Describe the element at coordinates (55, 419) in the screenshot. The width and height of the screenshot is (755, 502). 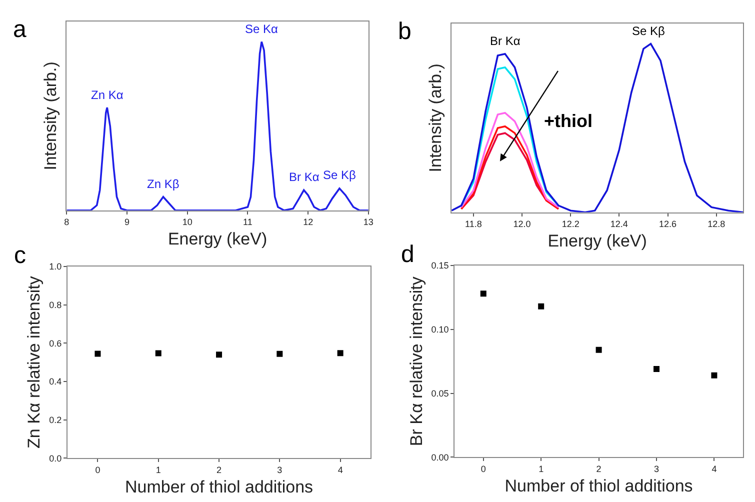
I see `y-tick-label: 0.2` at that location.